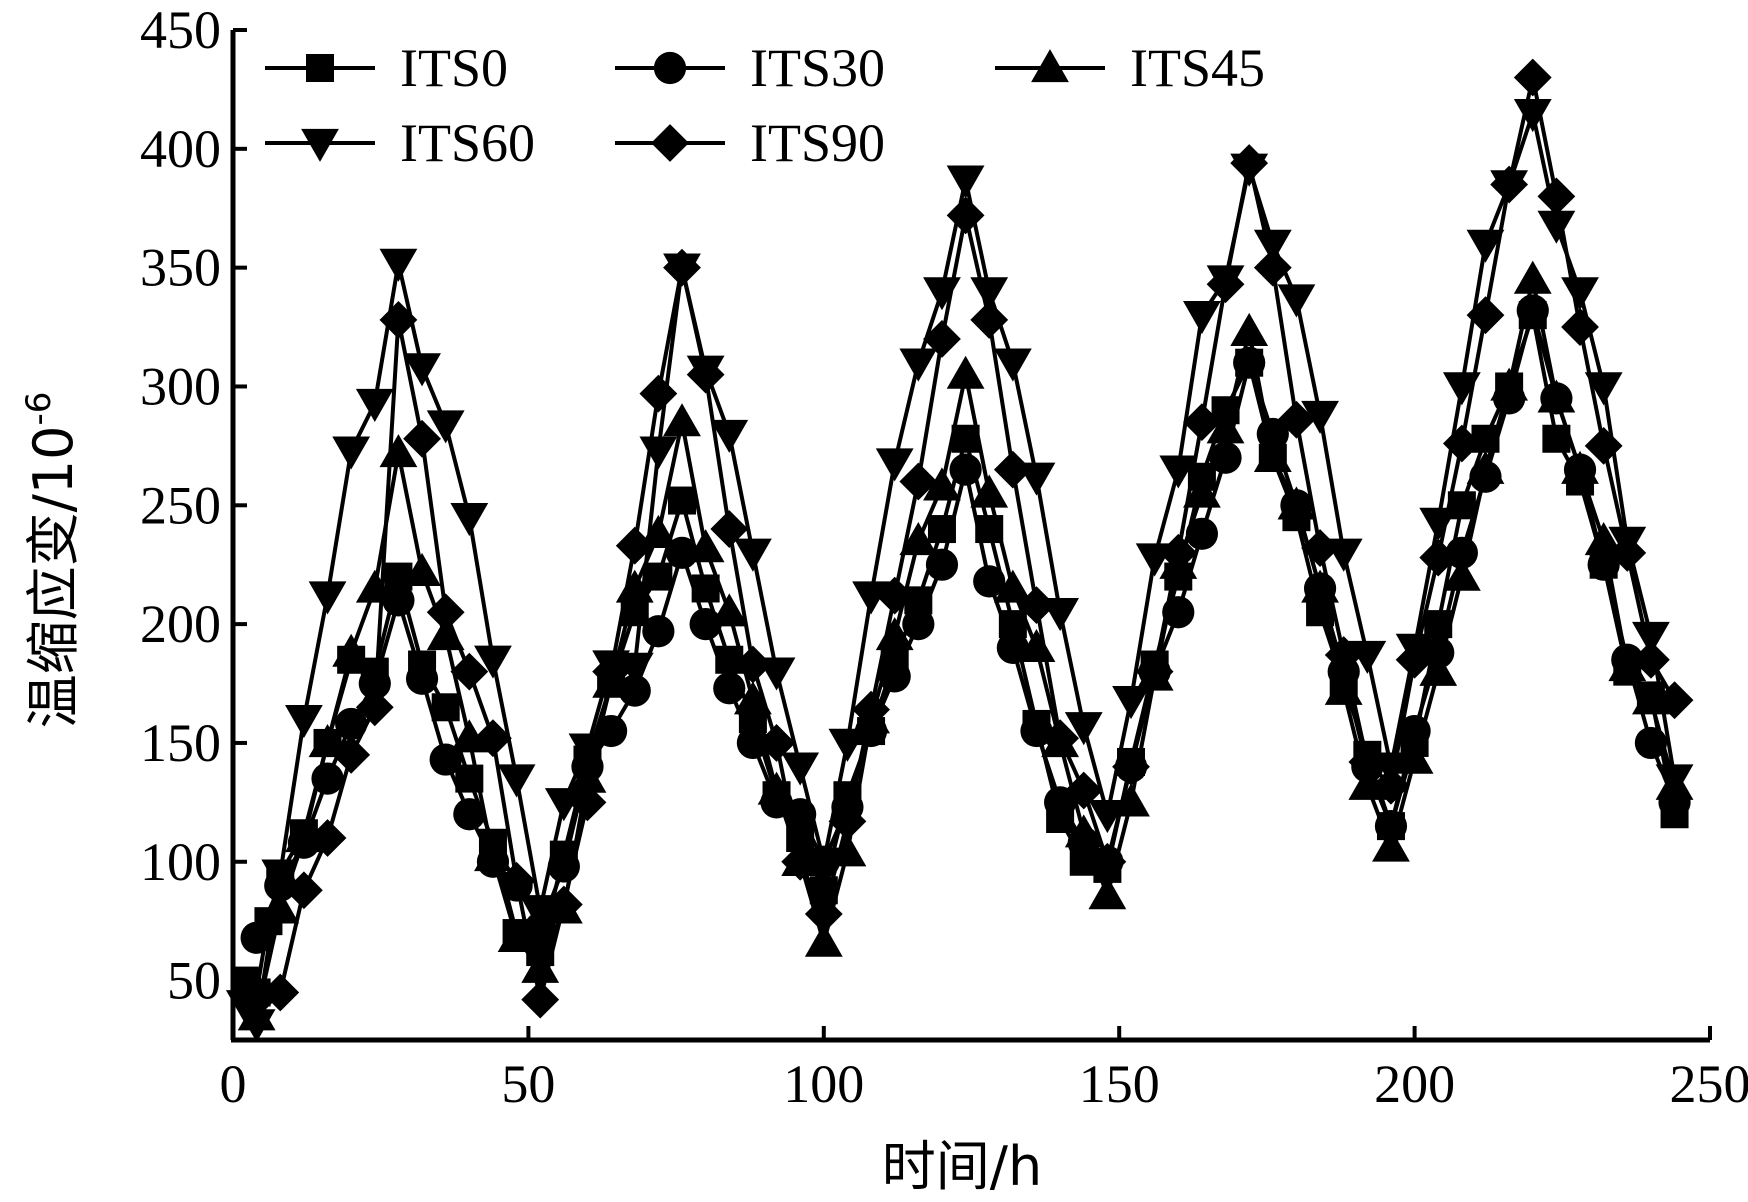 The image size is (1748, 1202). Describe the element at coordinates (962, 1166) in the screenshot. I see `x-axis-title: 时间/h` at that location.